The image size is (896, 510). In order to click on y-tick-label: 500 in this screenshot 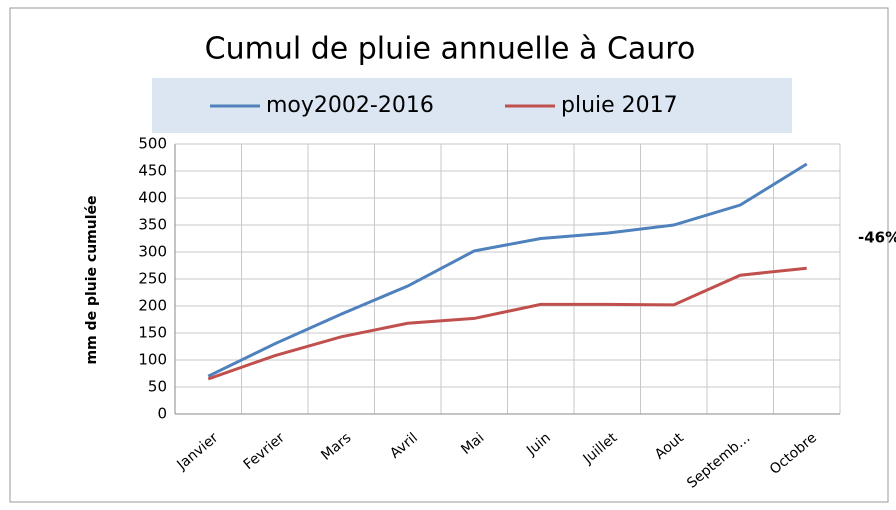, I will do `click(152, 144)`.